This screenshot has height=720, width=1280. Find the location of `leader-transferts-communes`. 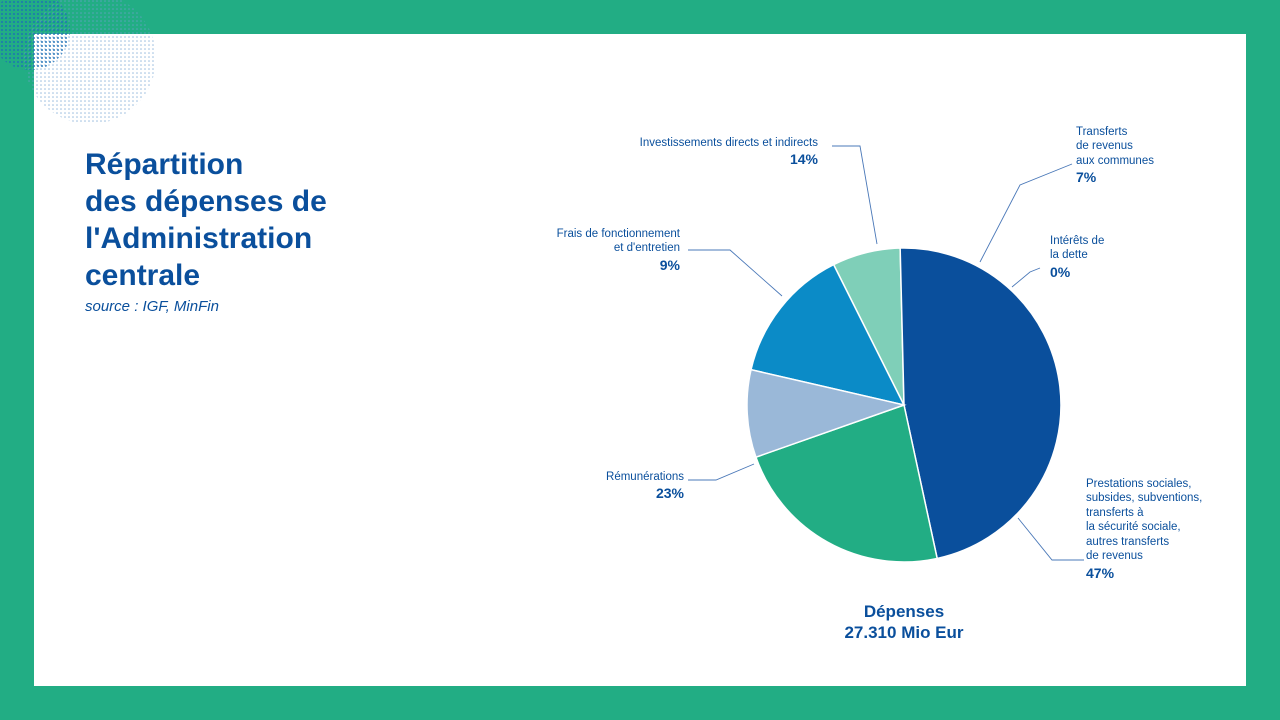

leader-transferts-communes is located at coordinates (1026, 213).